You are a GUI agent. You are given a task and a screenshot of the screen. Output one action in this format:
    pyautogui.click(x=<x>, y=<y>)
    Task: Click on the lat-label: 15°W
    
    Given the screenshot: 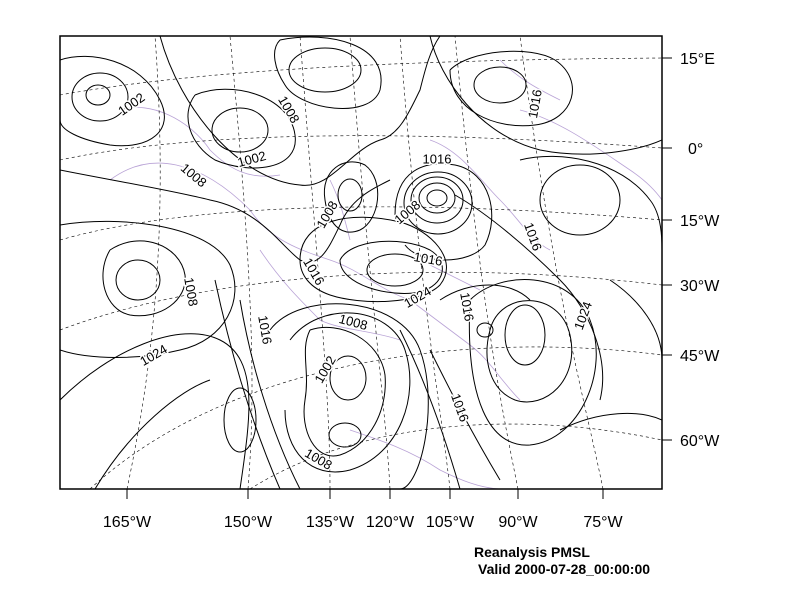 What is the action you would take?
    pyautogui.click(x=700, y=221)
    